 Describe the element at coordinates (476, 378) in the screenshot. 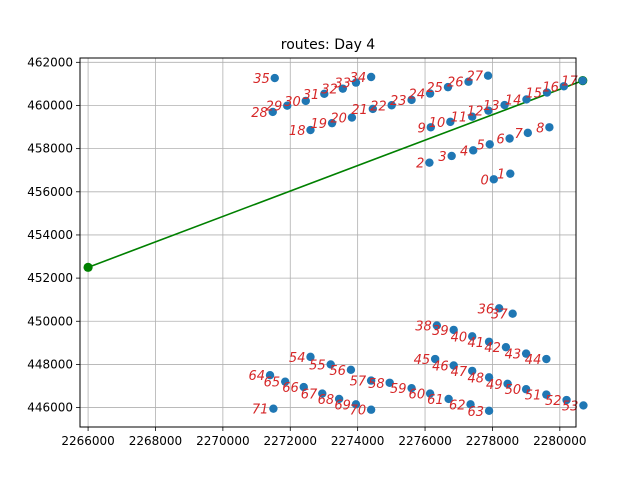

I see `point-label: 48` at that location.